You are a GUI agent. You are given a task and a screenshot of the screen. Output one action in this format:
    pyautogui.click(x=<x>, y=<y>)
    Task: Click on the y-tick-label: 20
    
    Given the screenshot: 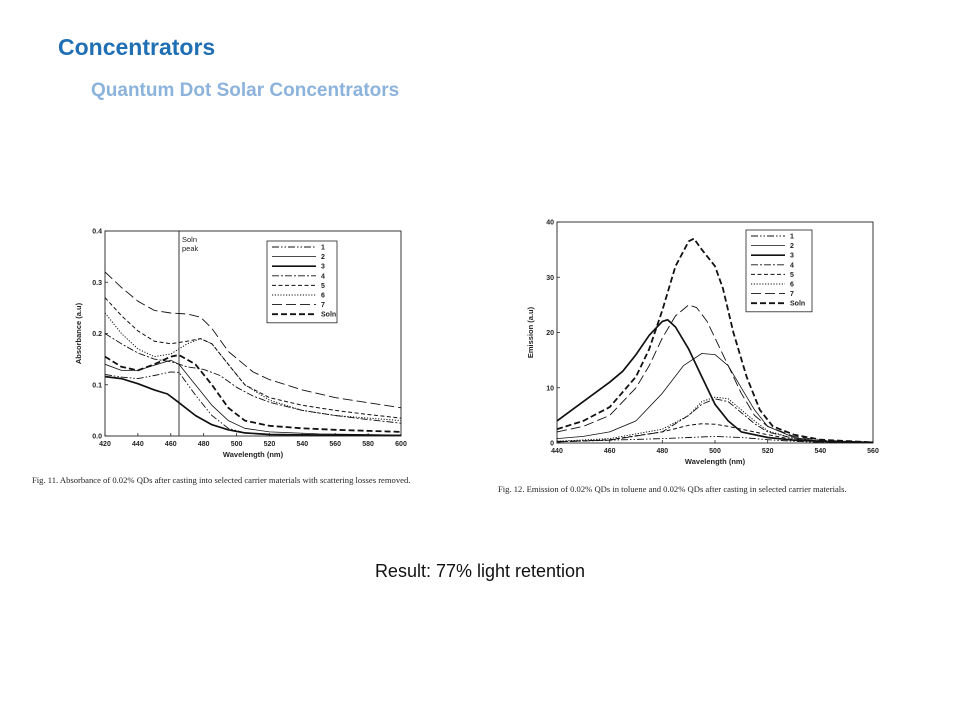 What is the action you would take?
    pyautogui.click(x=550, y=333)
    